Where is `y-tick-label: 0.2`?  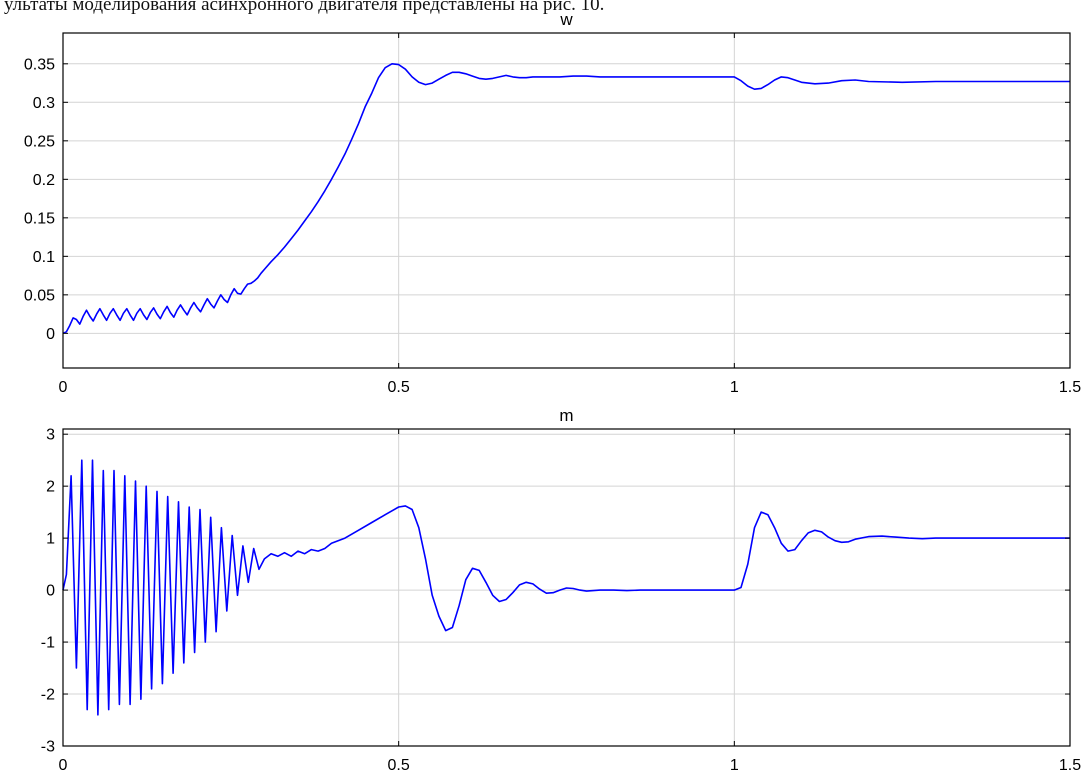
y-tick-label: 0.2 is located at coordinates (44, 180).